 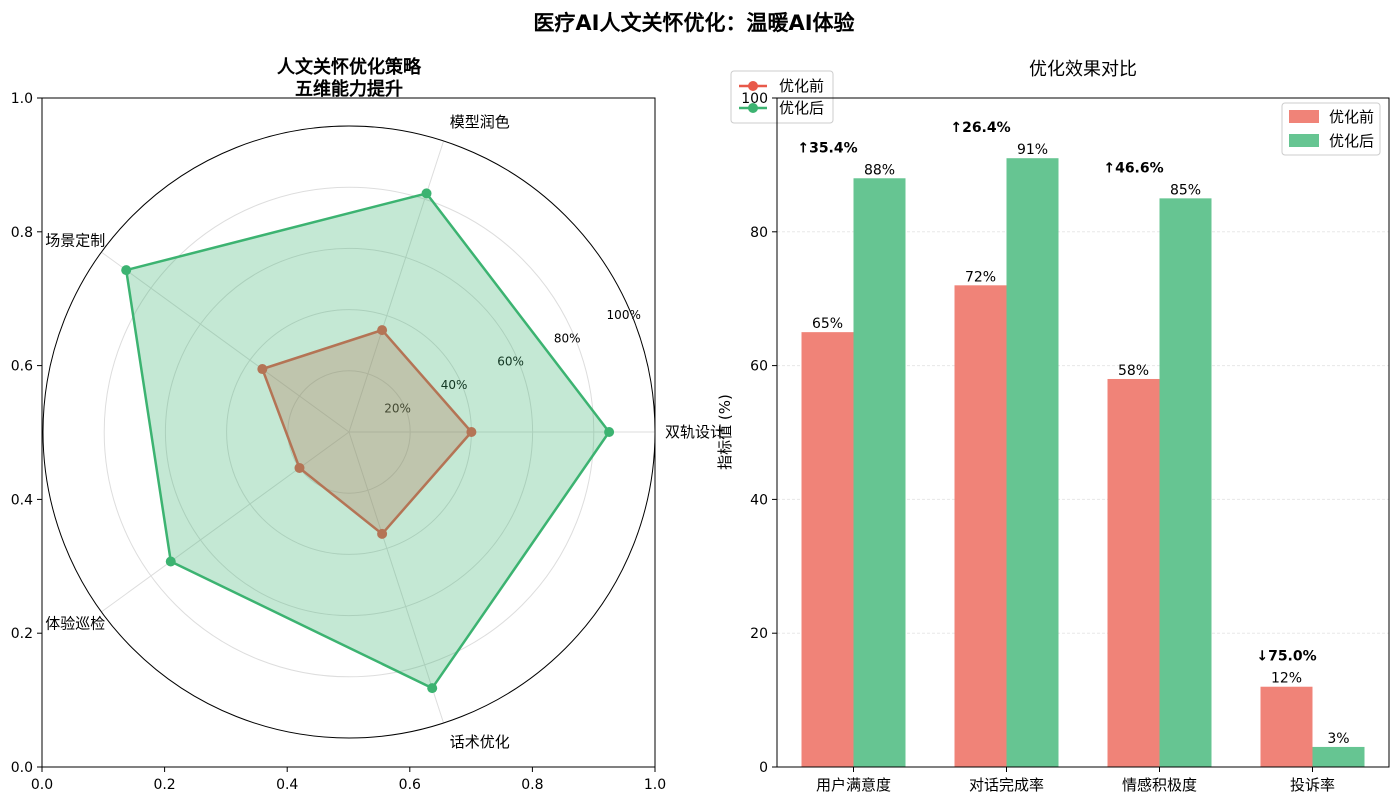 I want to click on bar-legend-label: 优化后, so click(x=1351, y=141).